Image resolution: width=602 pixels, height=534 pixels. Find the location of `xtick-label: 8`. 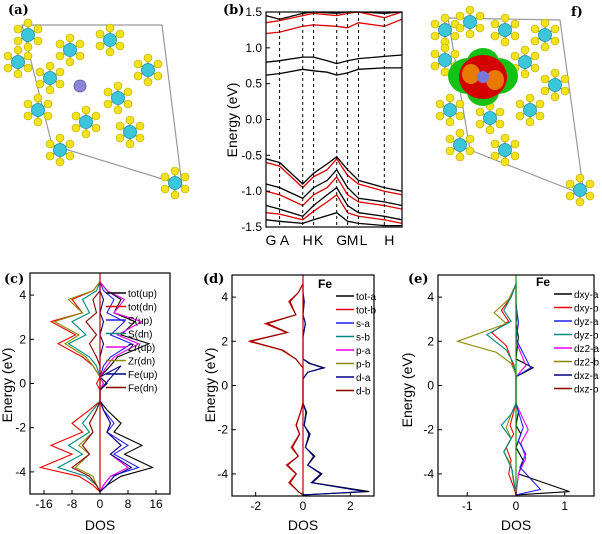

xtick-label: 8 is located at coordinates (128, 504).